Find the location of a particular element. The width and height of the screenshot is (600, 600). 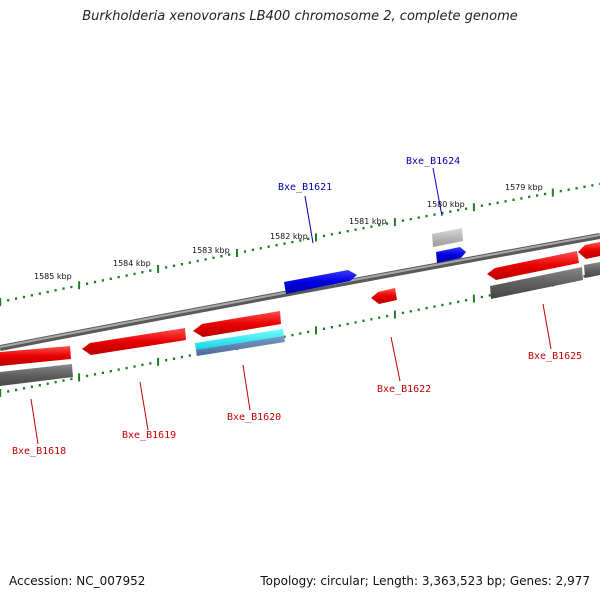

gene-bxe-b1624 is located at coordinates (451, 255).